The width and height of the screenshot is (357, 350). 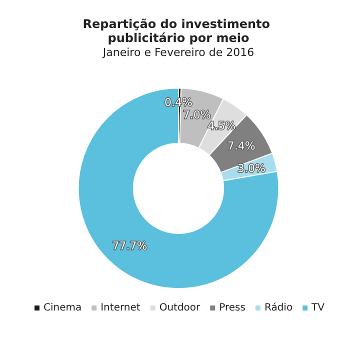 I want to click on legend-label: Outdoor, so click(x=180, y=308).